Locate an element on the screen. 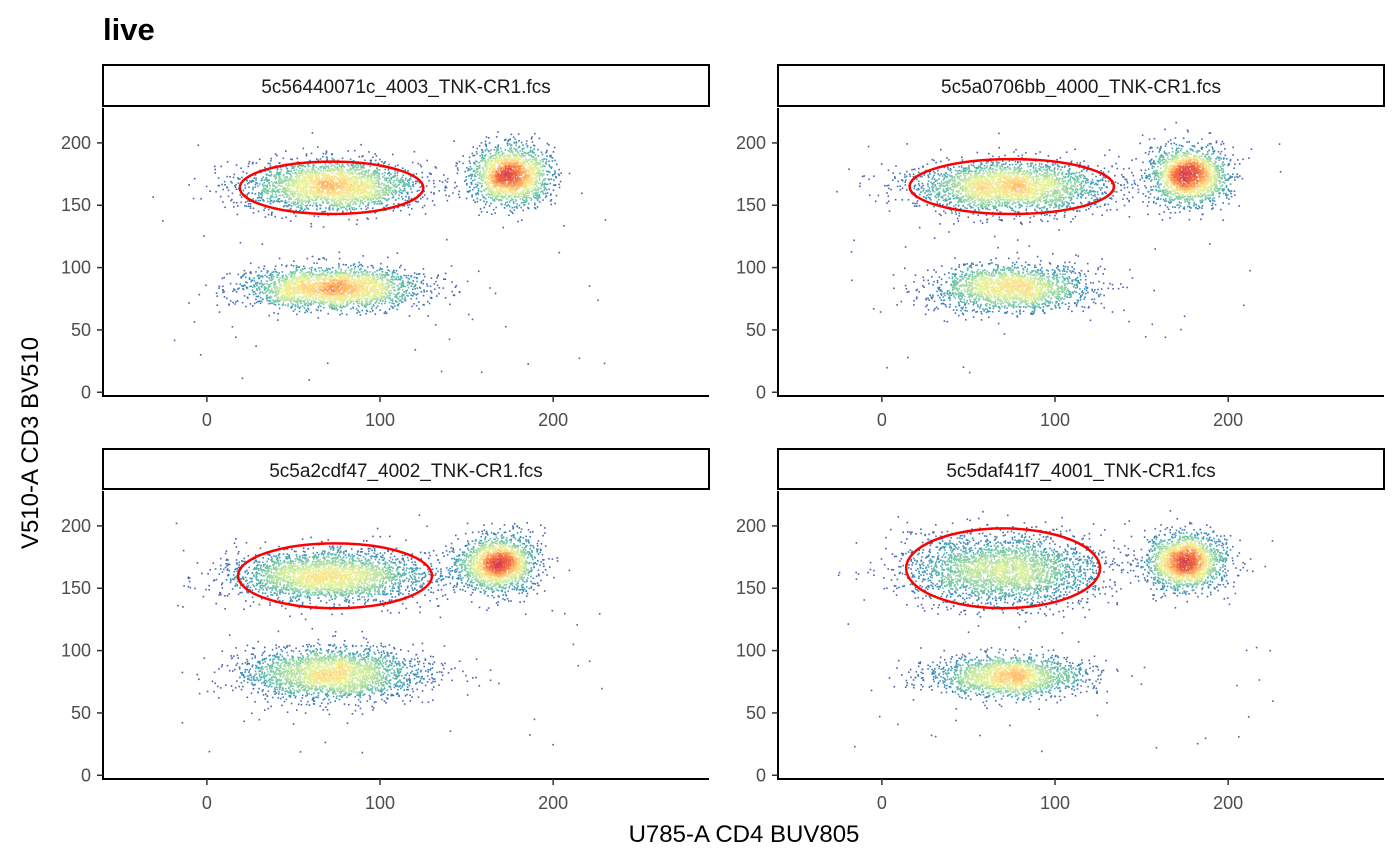 This screenshot has width=1400, height=865. facet-strip is located at coordinates (406, 85).